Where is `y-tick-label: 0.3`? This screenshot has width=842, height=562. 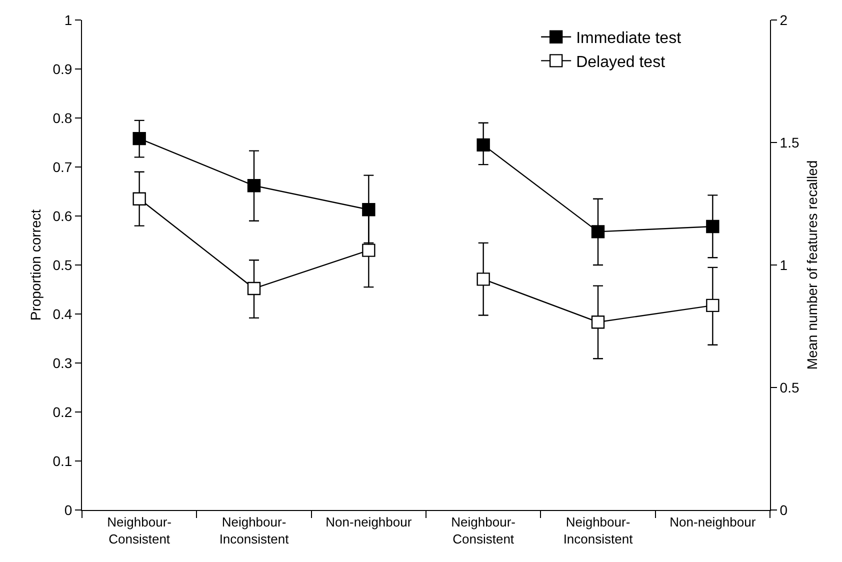
y-tick-label: 0.3 is located at coordinates (62, 362).